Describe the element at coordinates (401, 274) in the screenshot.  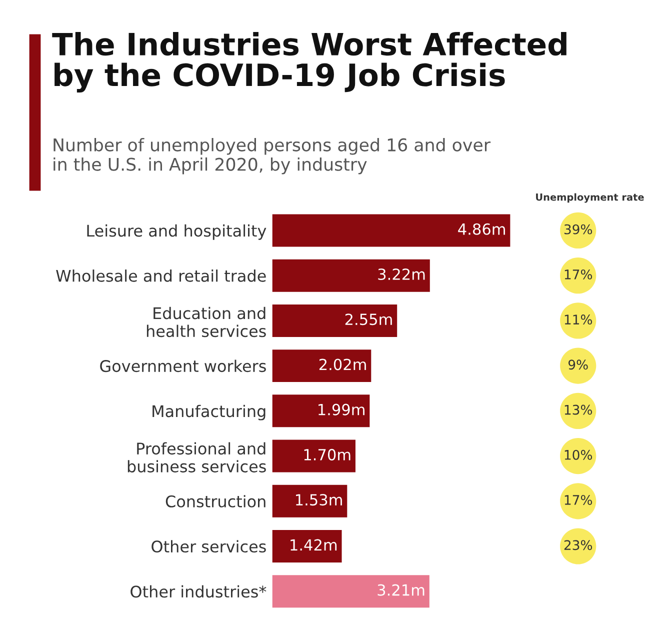
I see `data-label: 3.22m` at that location.